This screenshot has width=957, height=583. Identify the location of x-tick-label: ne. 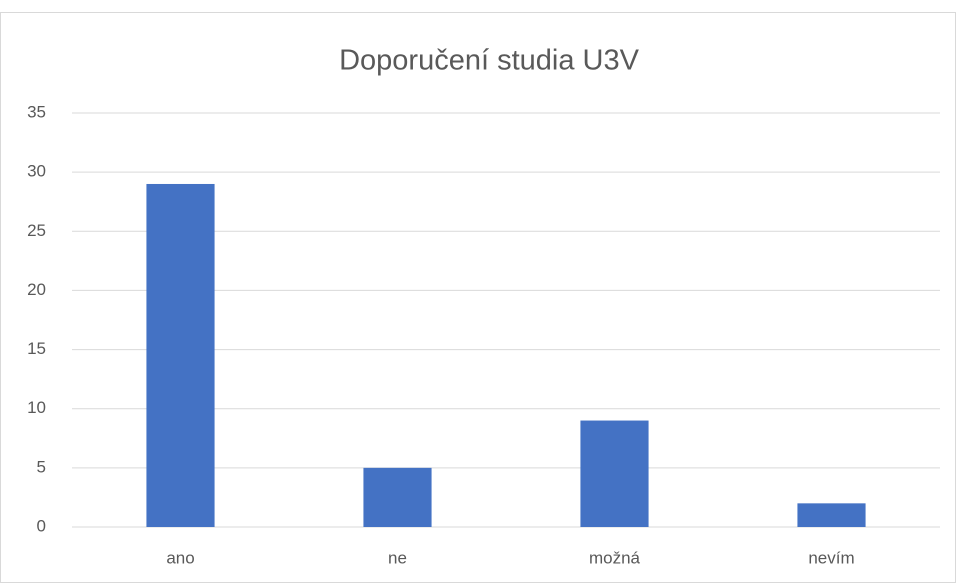
(397, 557).